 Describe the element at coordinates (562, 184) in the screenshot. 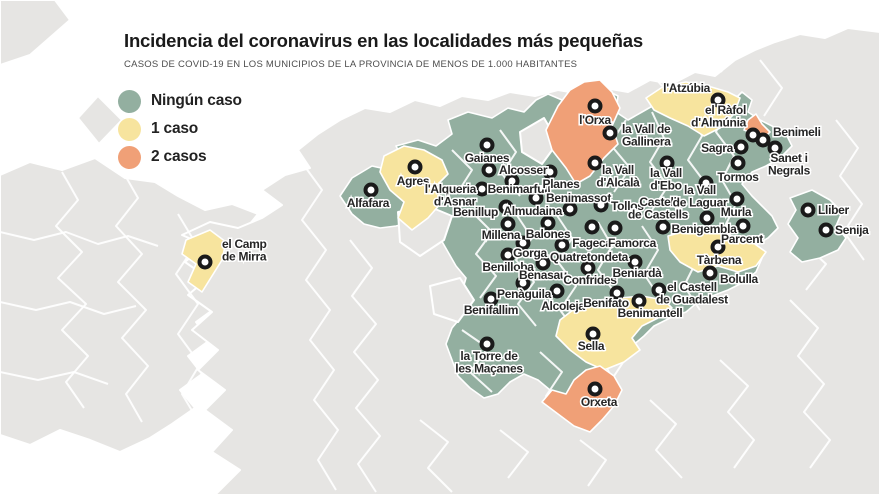

I see `municipality-label: Planes` at that location.